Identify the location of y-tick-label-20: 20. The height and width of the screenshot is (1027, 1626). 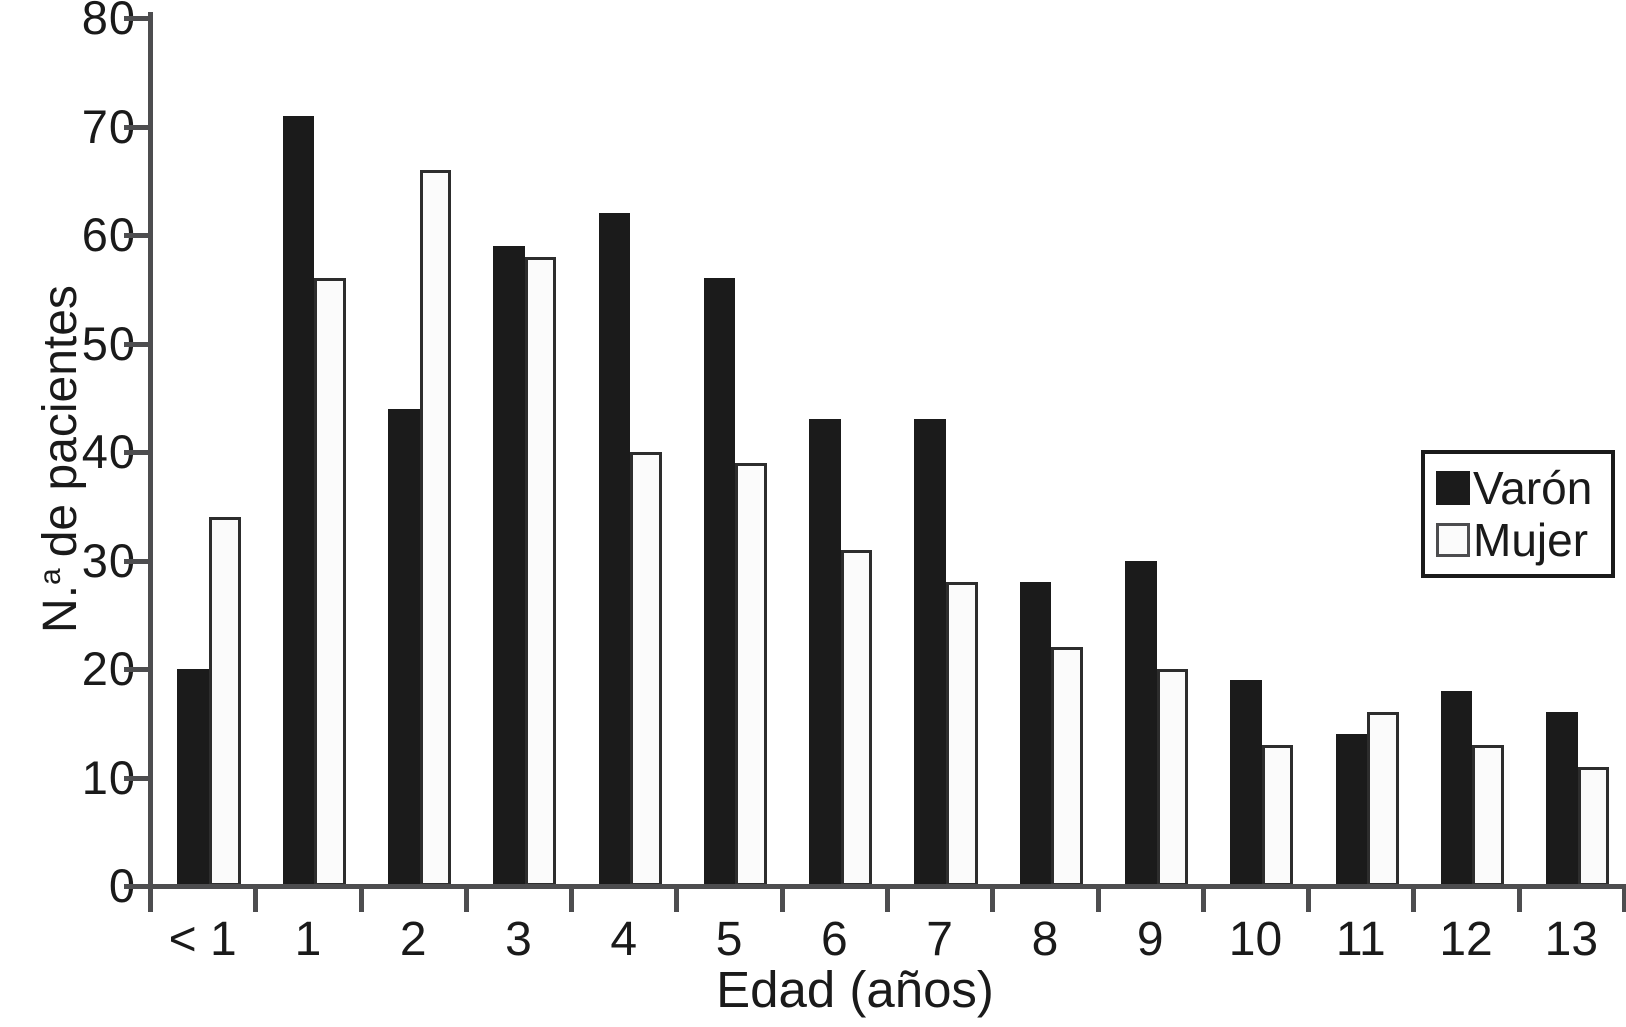
(108, 668).